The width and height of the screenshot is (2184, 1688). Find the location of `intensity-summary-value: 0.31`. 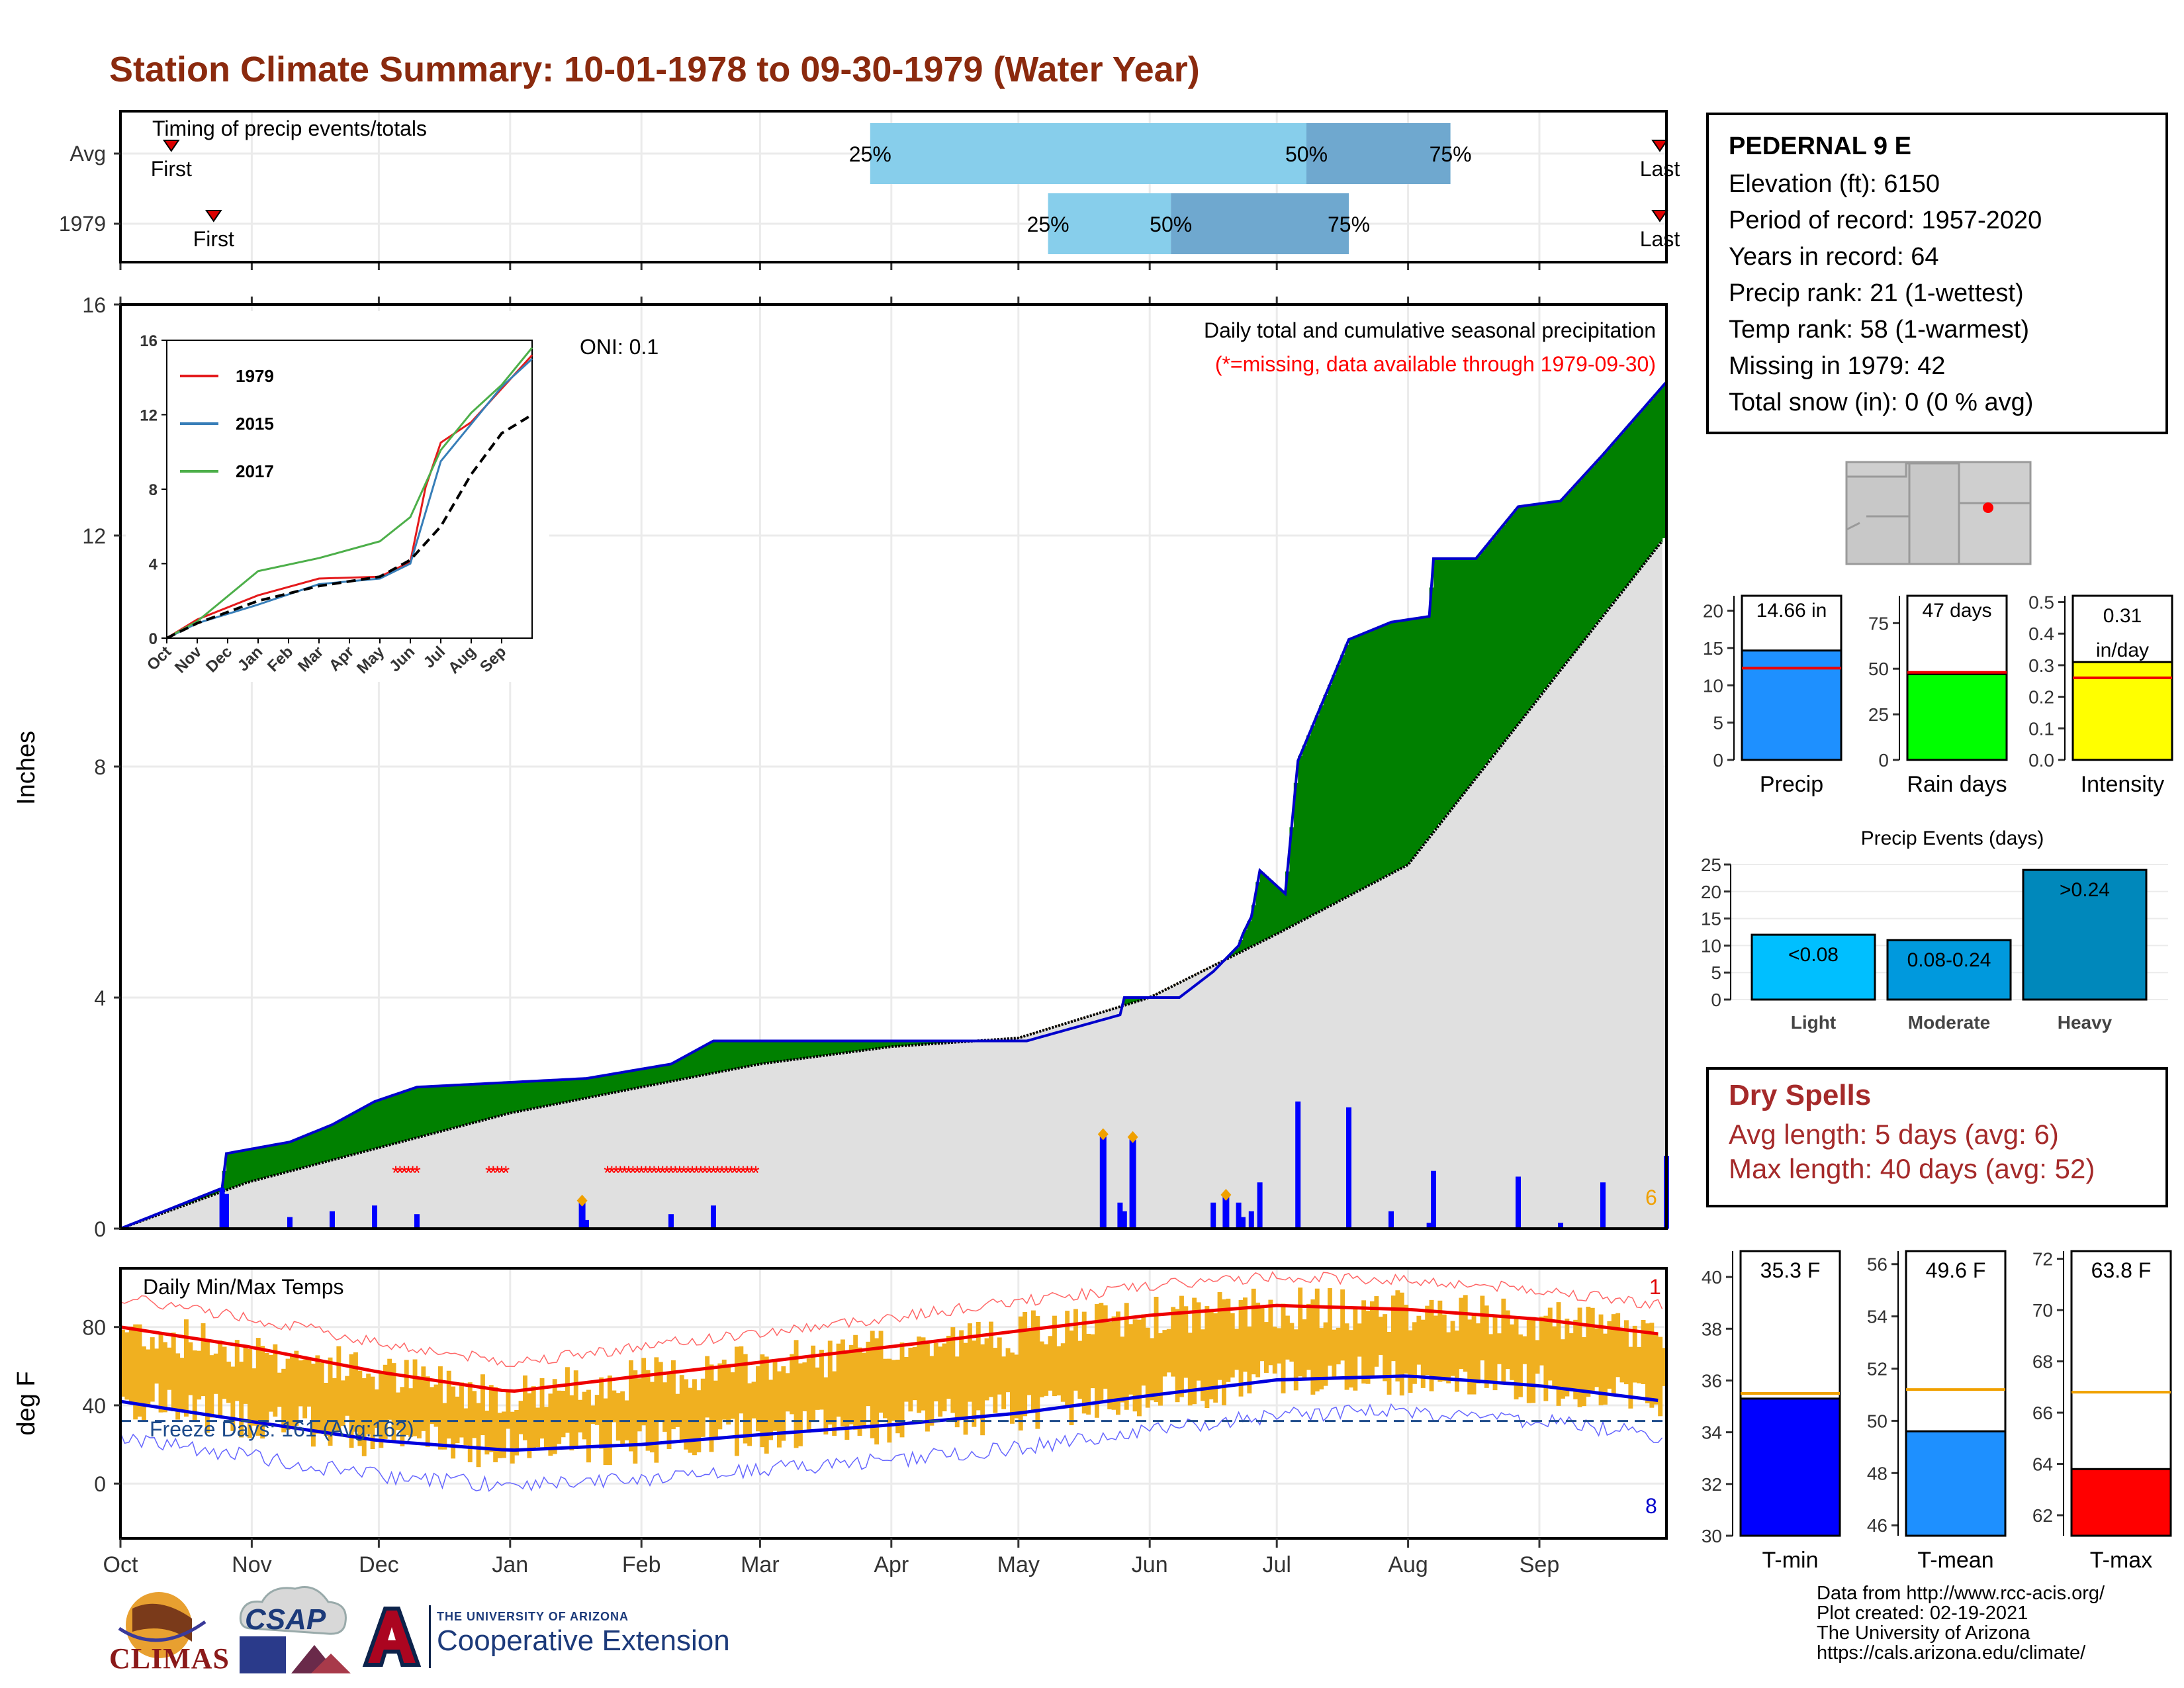

intensity-summary-value: 0.31 is located at coordinates (2122, 616).